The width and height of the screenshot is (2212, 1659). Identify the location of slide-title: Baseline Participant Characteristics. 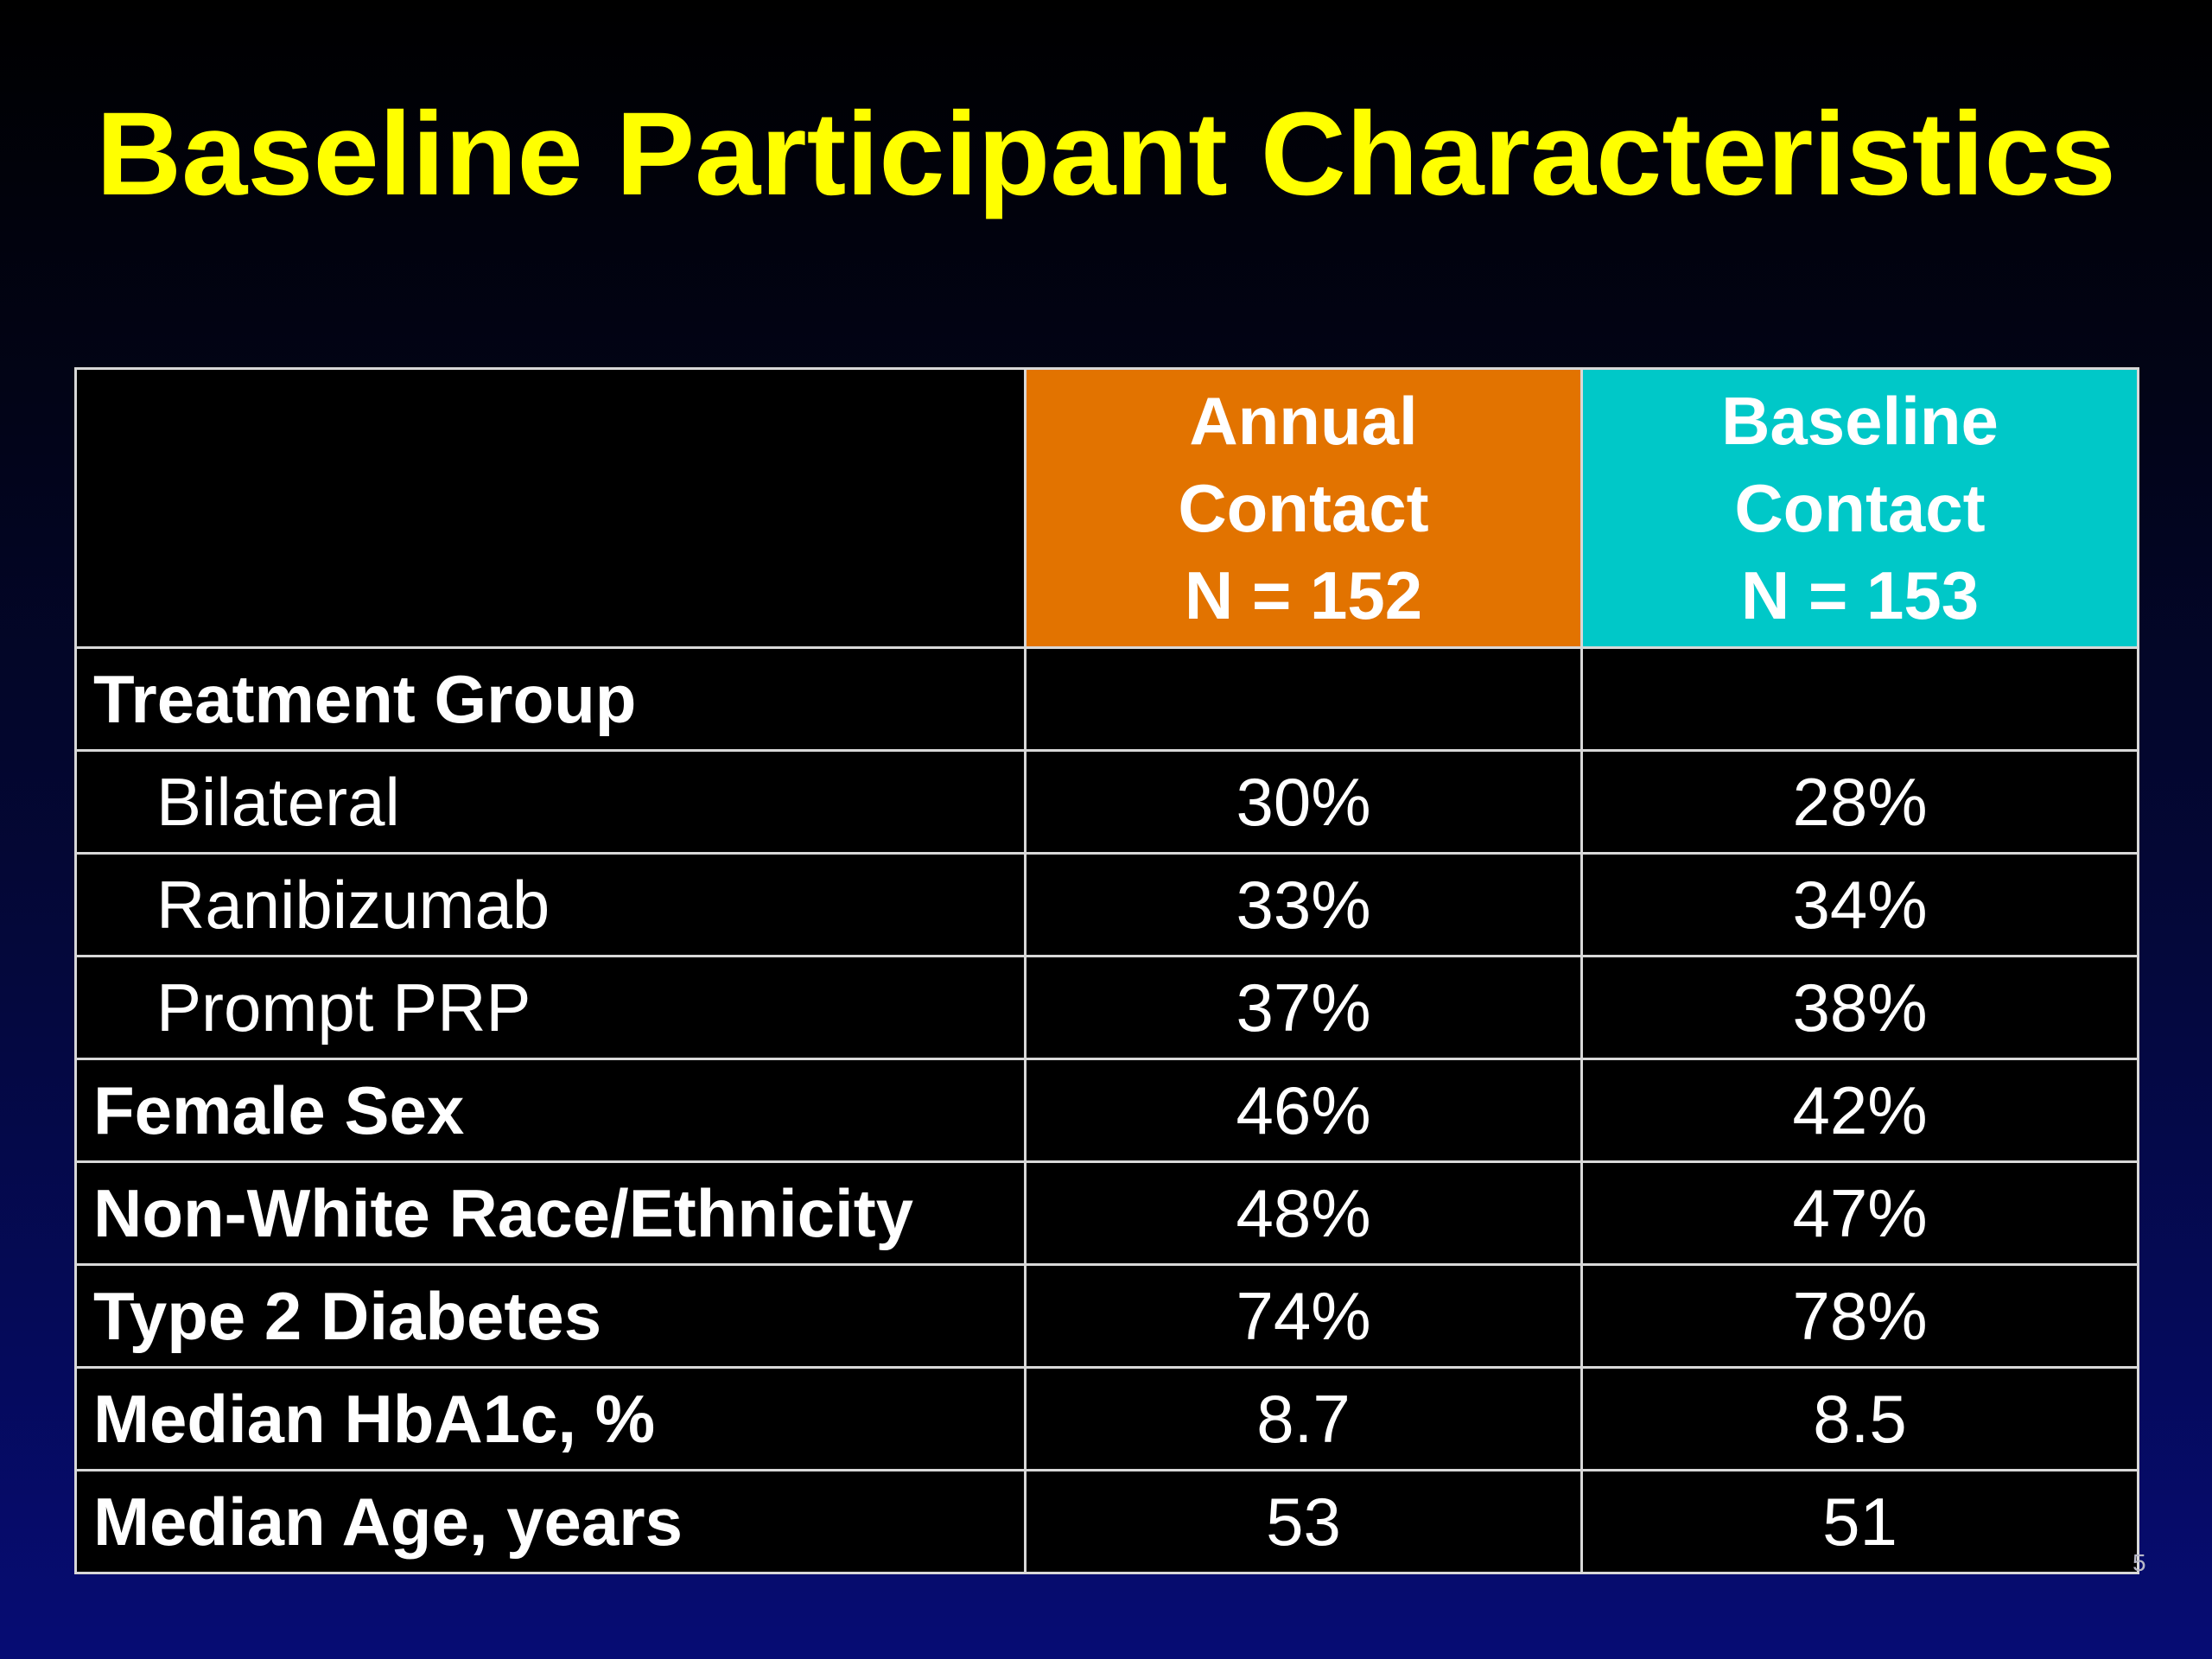
(1106, 154).